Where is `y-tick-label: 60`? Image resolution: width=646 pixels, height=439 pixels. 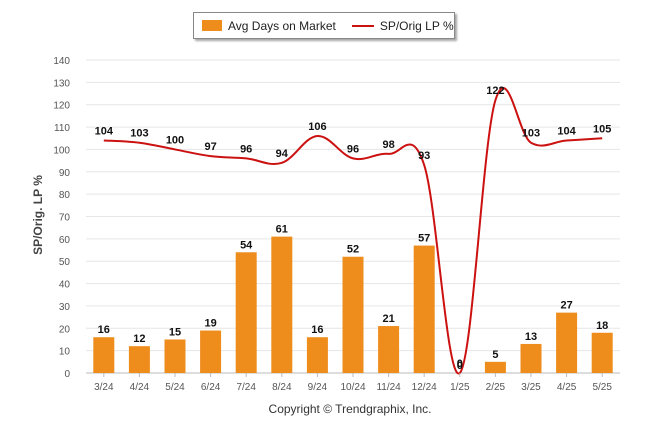 y-tick-label: 60 is located at coordinates (65, 240).